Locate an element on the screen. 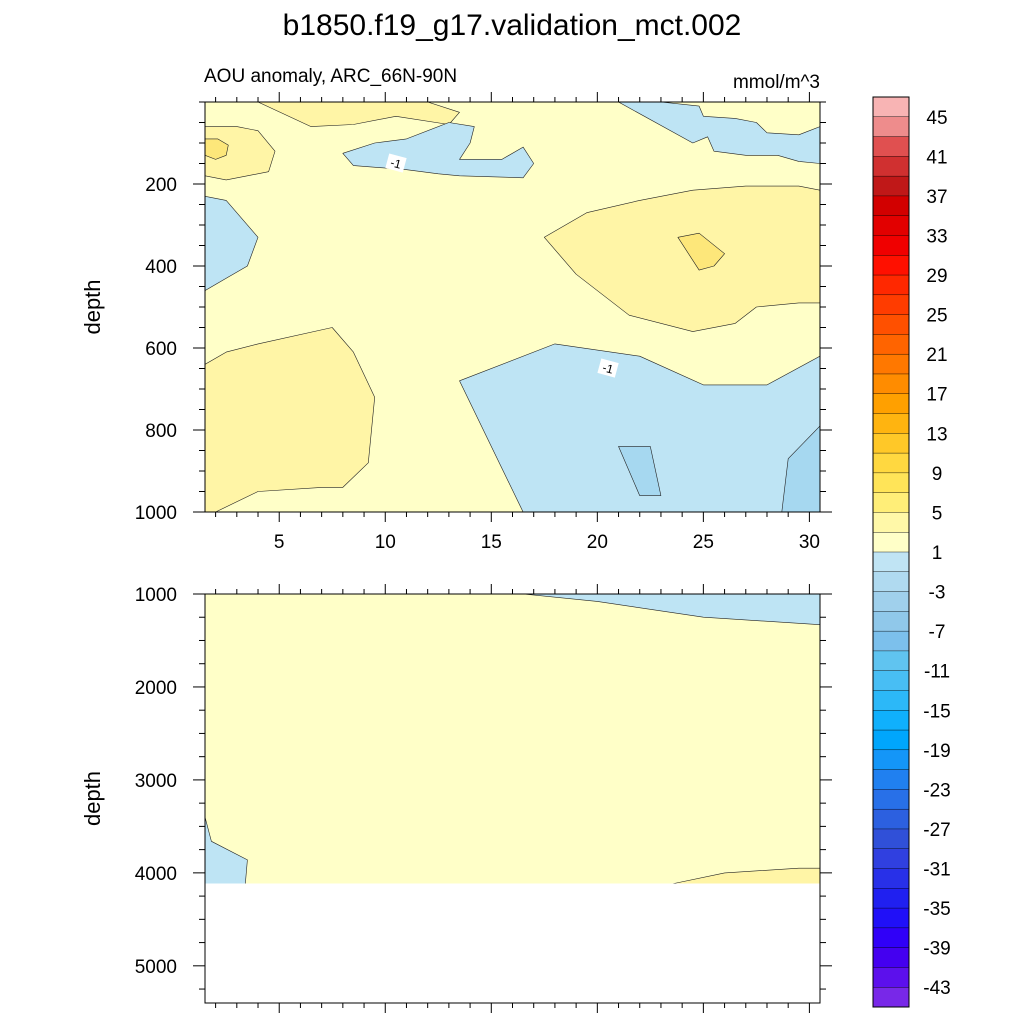 The width and height of the screenshot is (1024, 1024). x-tick-label: 30 is located at coordinates (809, 542).